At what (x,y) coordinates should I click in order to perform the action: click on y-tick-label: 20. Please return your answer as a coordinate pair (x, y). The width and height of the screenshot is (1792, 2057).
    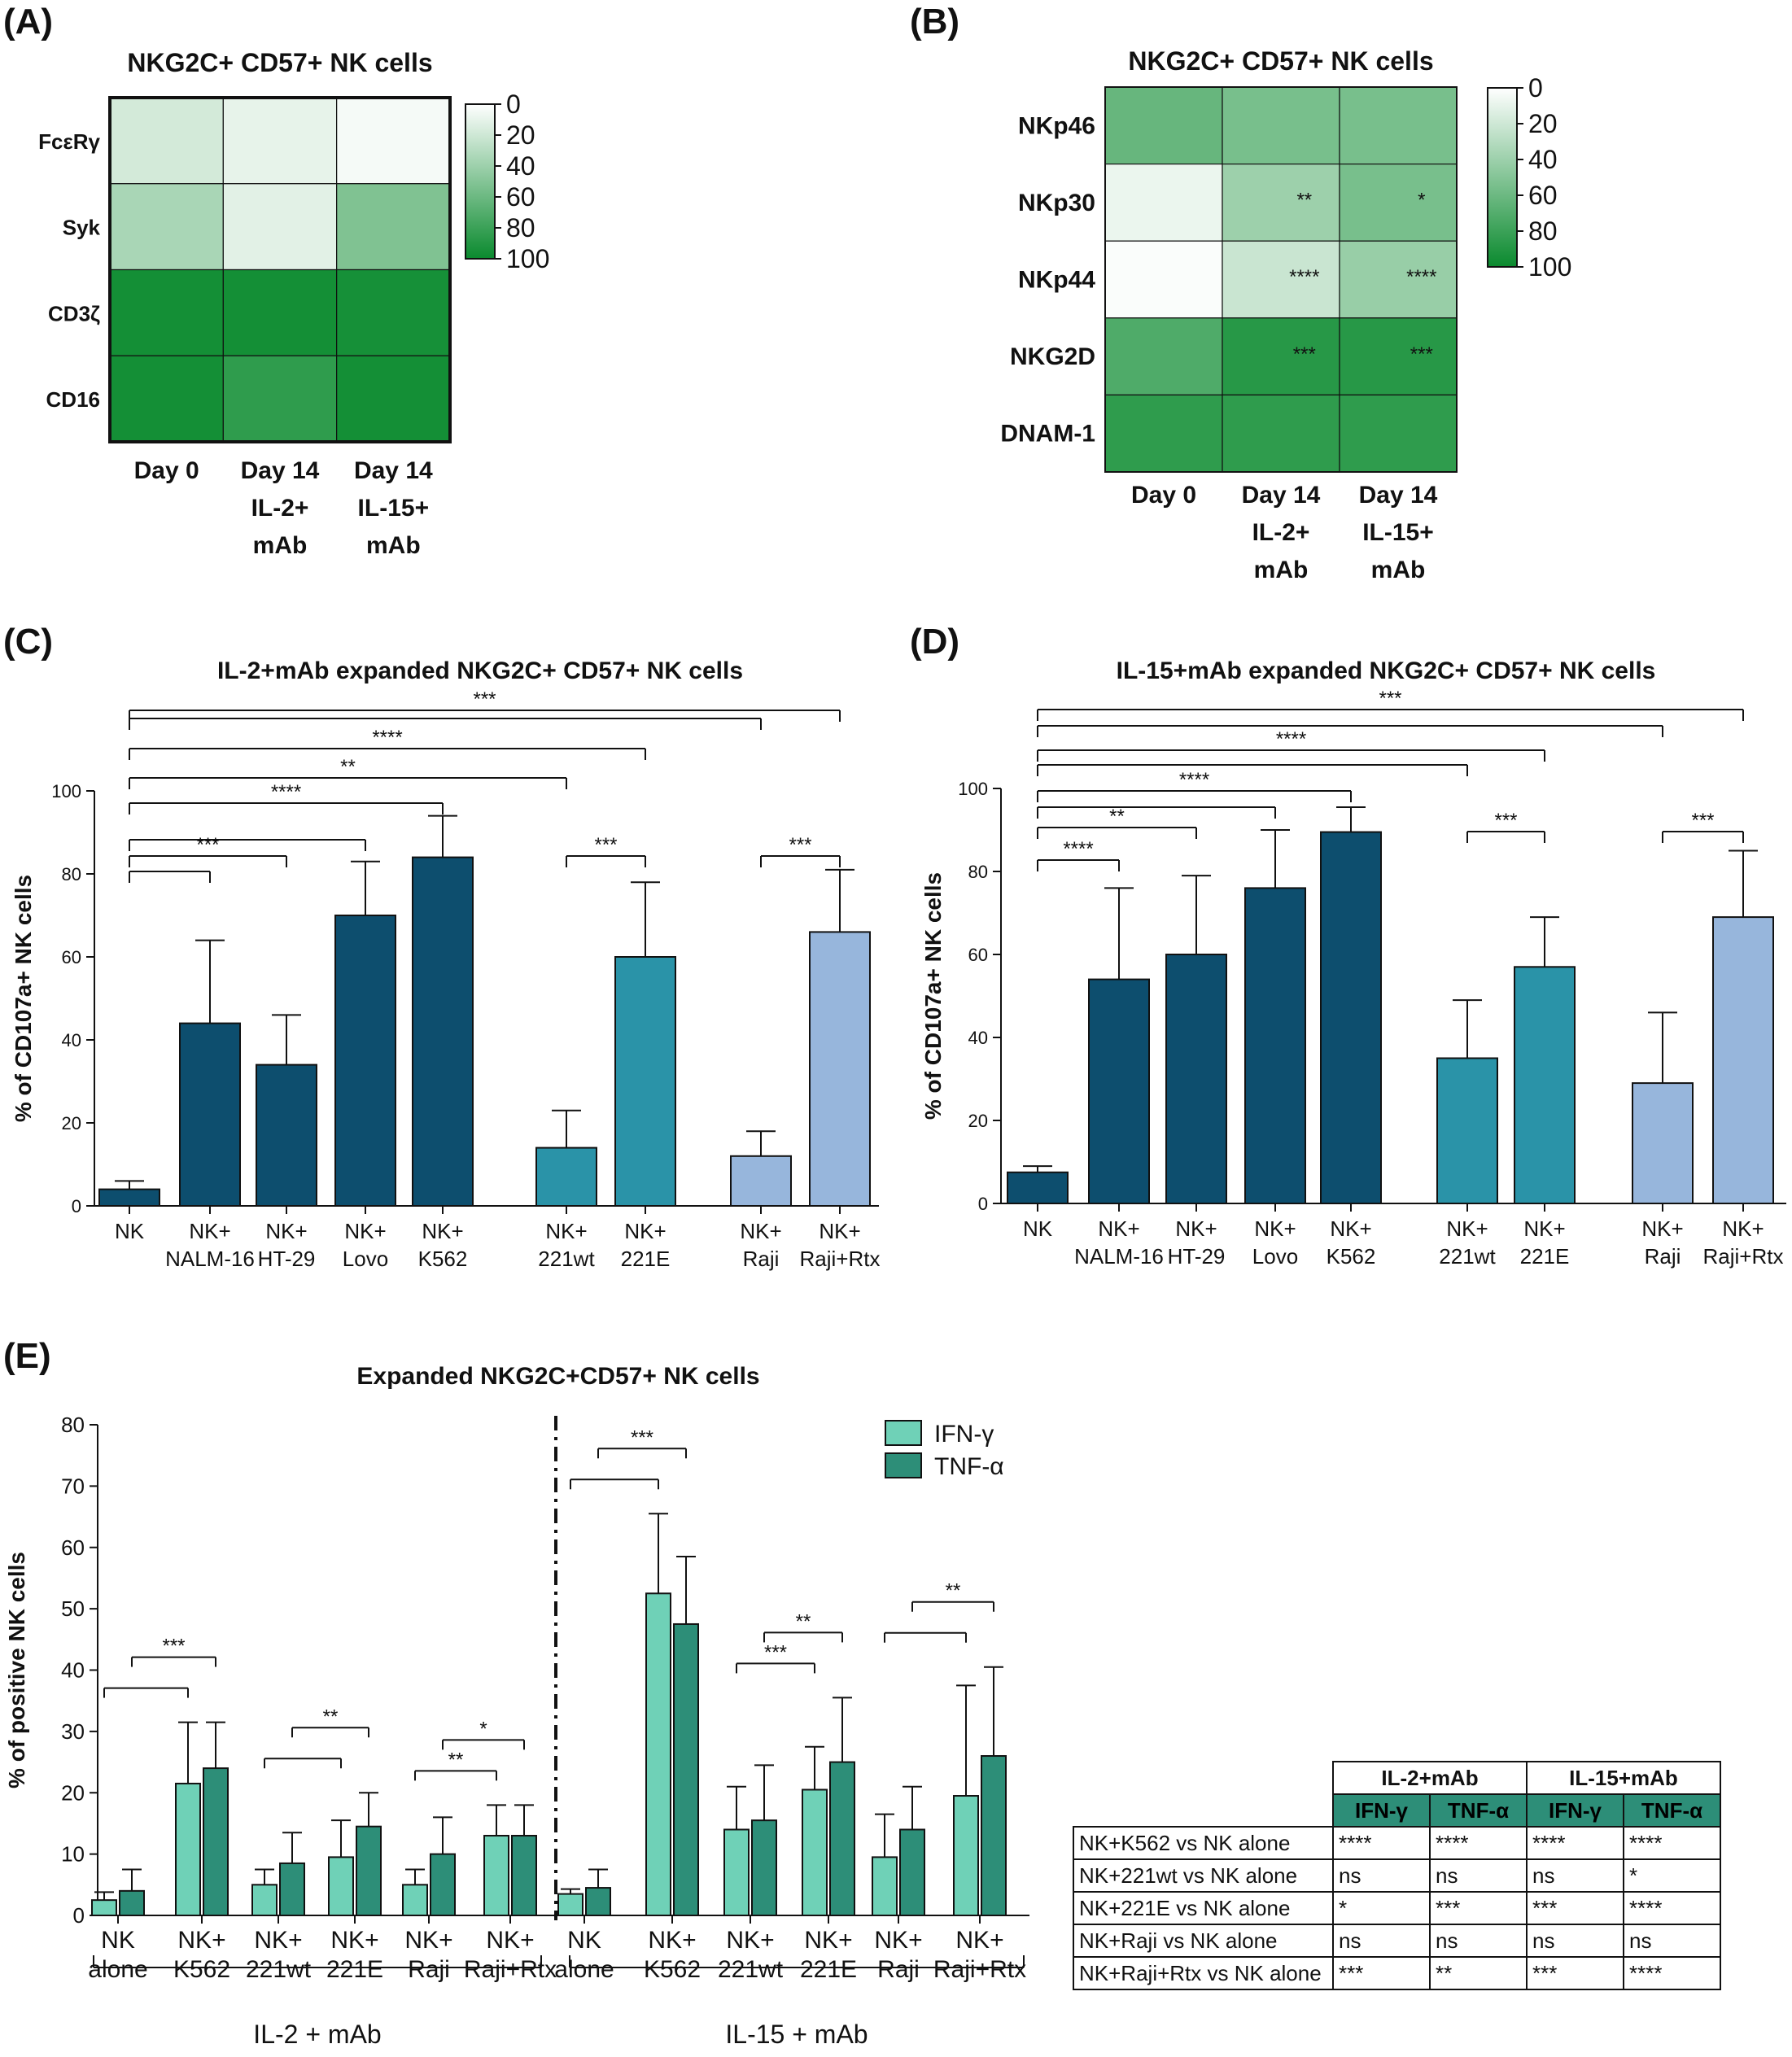
    Looking at the image, I should click on (71, 1123).